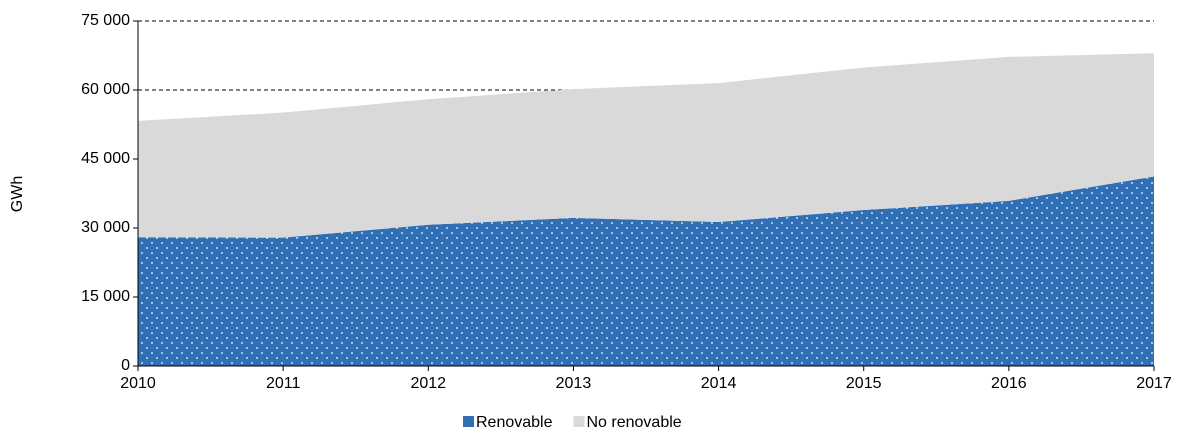 Image resolution: width=1182 pixels, height=431 pixels. What do you see at coordinates (719, 383) in the screenshot?
I see `x-tick-label: 2014` at bounding box center [719, 383].